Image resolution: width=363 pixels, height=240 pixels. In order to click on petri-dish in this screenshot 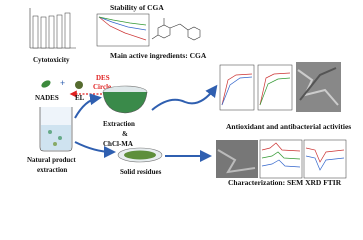, I will do `click(140, 155)`.